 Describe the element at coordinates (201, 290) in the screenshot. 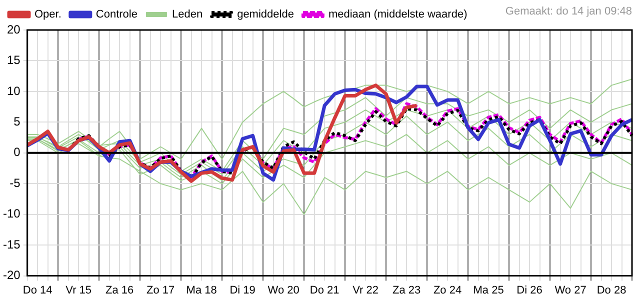

I see `x-tick-label: Ma 18` at that location.